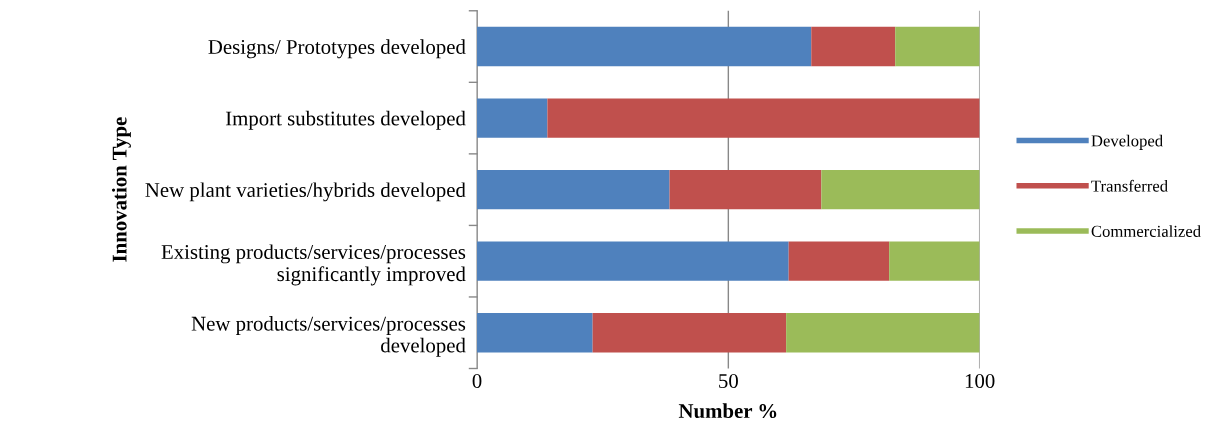  What do you see at coordinates (1129, 185) in the screenshot?
I see `legend-label: Transferred` at bounding box center [1129, 185].